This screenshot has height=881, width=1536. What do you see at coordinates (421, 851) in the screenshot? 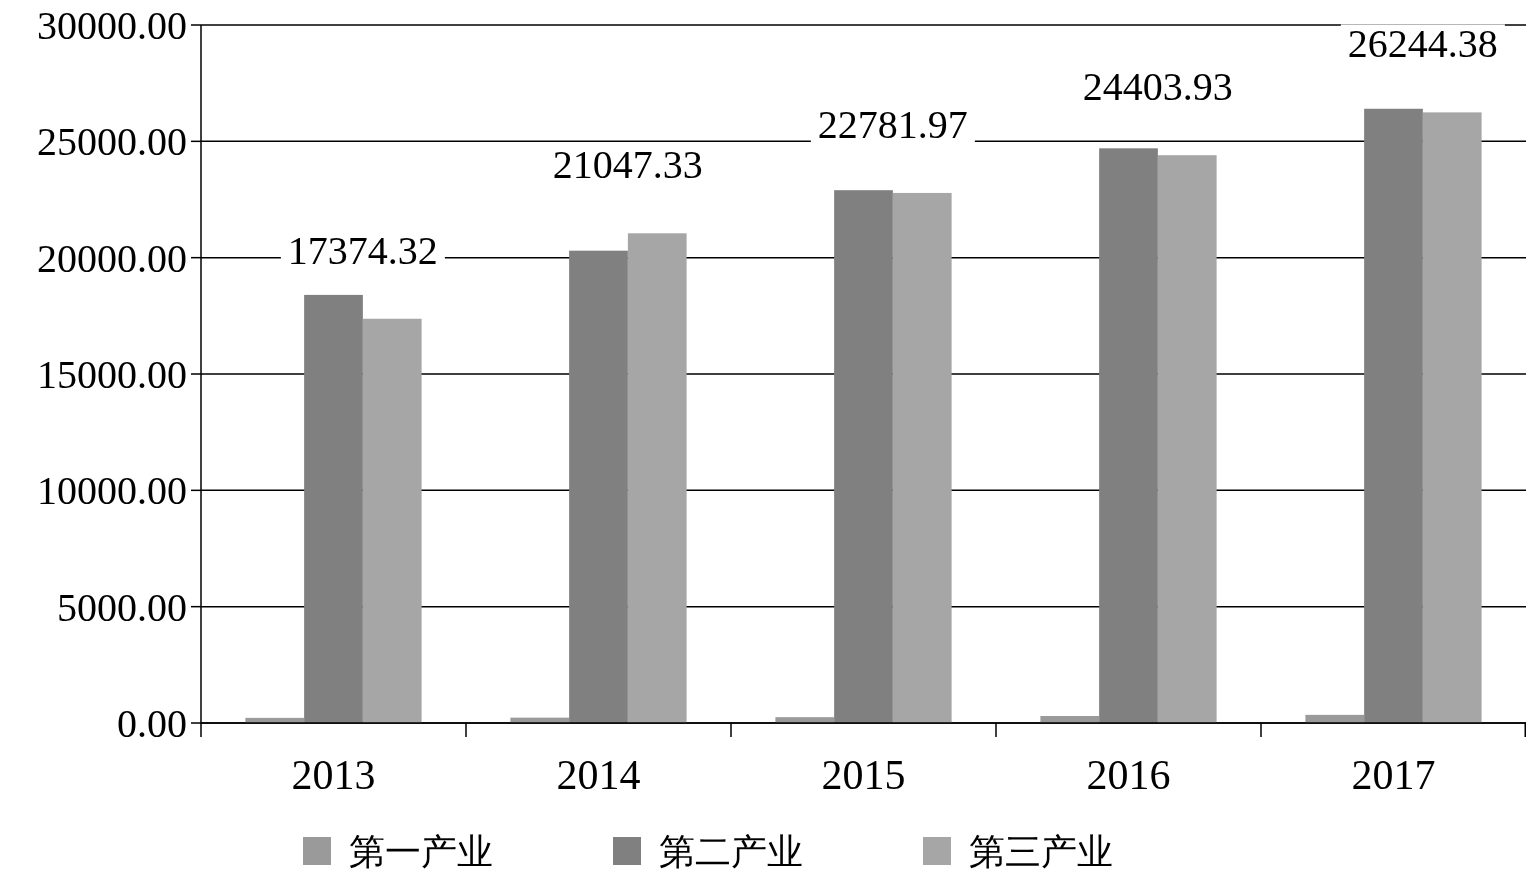
I see `legend-label: 第一产业` at bounding box center [421, 851].